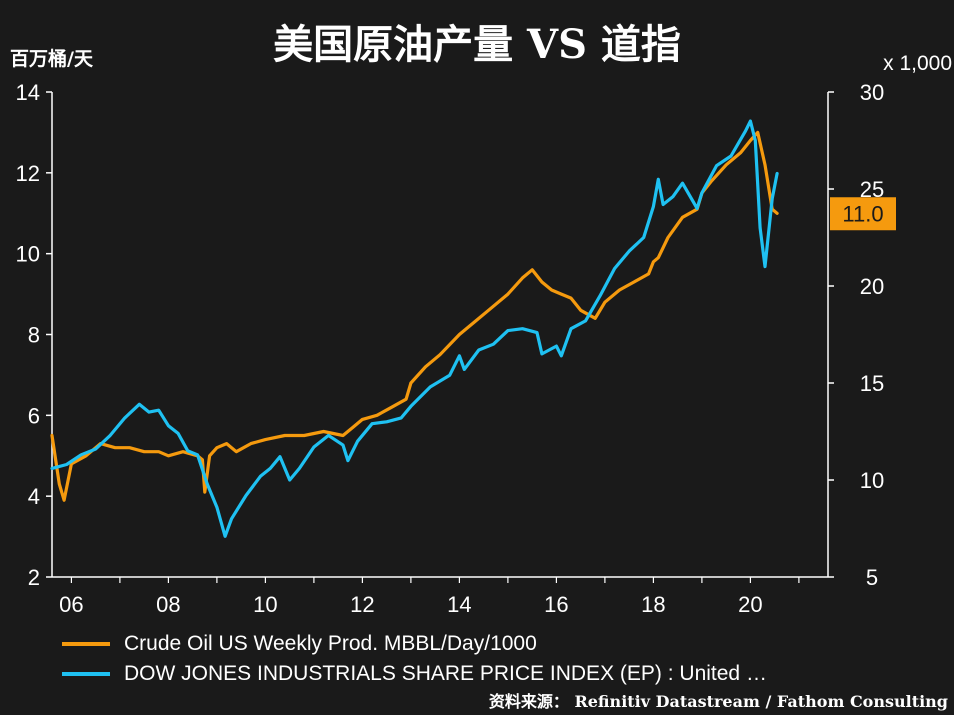 The height and width of the screenshot is (715, 954). I want to click on left-tick-label: 10, so click(28, 254).